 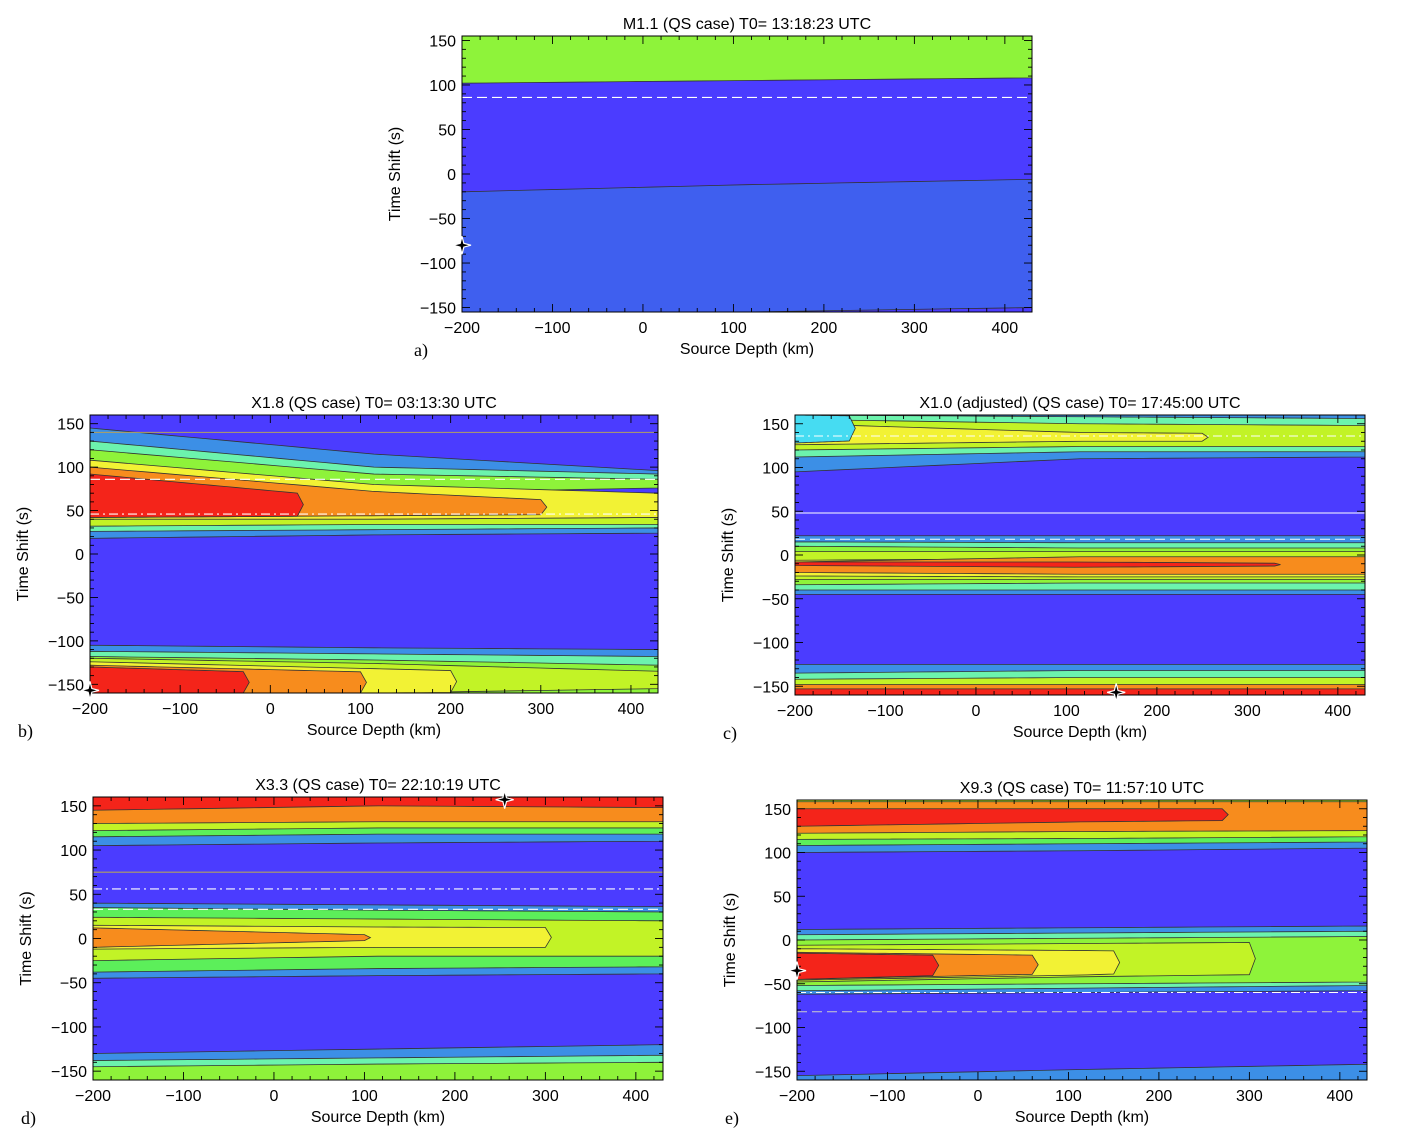 I want to click on panel-label: b), so click(x=25, y=731).